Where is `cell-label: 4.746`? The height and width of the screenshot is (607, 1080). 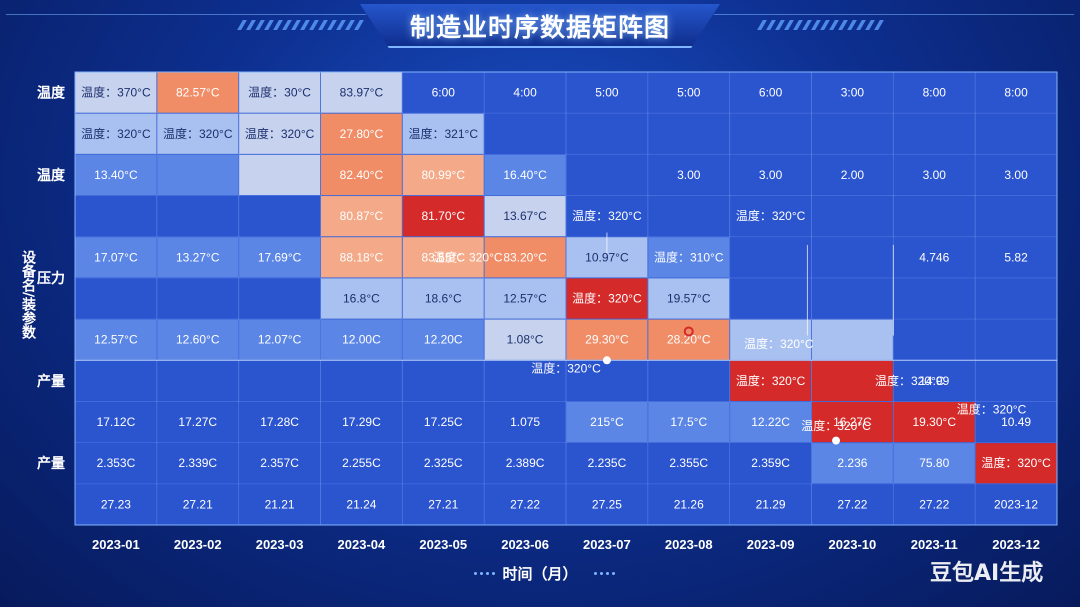 cell-label: 4.746 is located at coordinates (934, 257).